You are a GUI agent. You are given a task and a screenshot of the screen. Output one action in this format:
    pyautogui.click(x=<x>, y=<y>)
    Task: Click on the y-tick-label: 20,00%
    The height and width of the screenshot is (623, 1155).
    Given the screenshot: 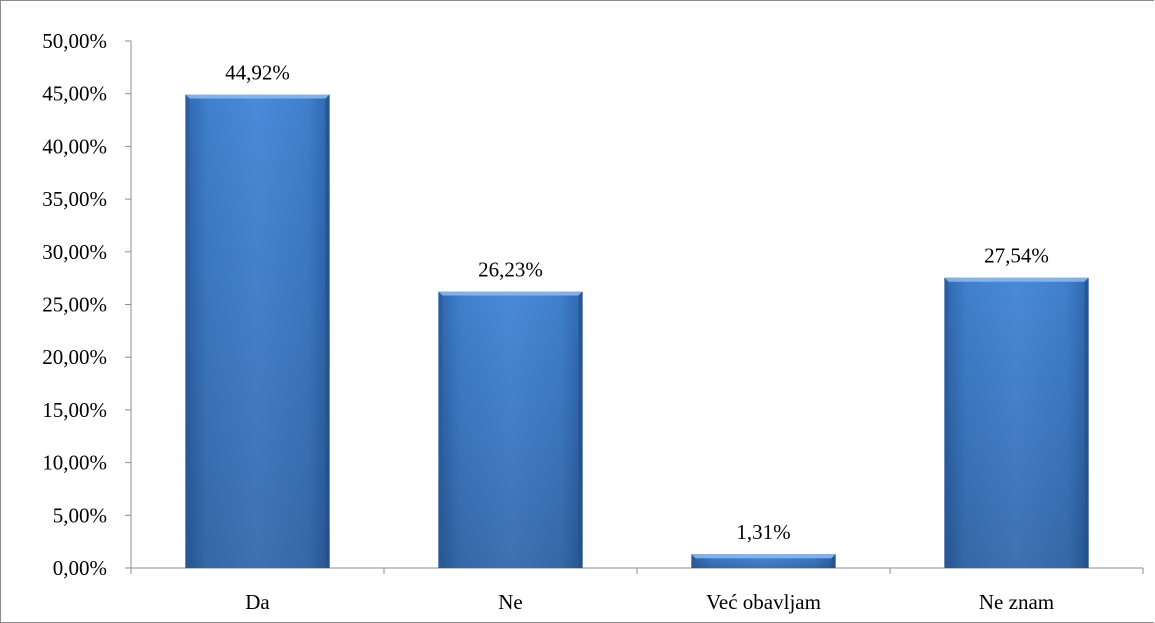 What is the action you would take?
    pyautogui.click(x=74, y=357)
    